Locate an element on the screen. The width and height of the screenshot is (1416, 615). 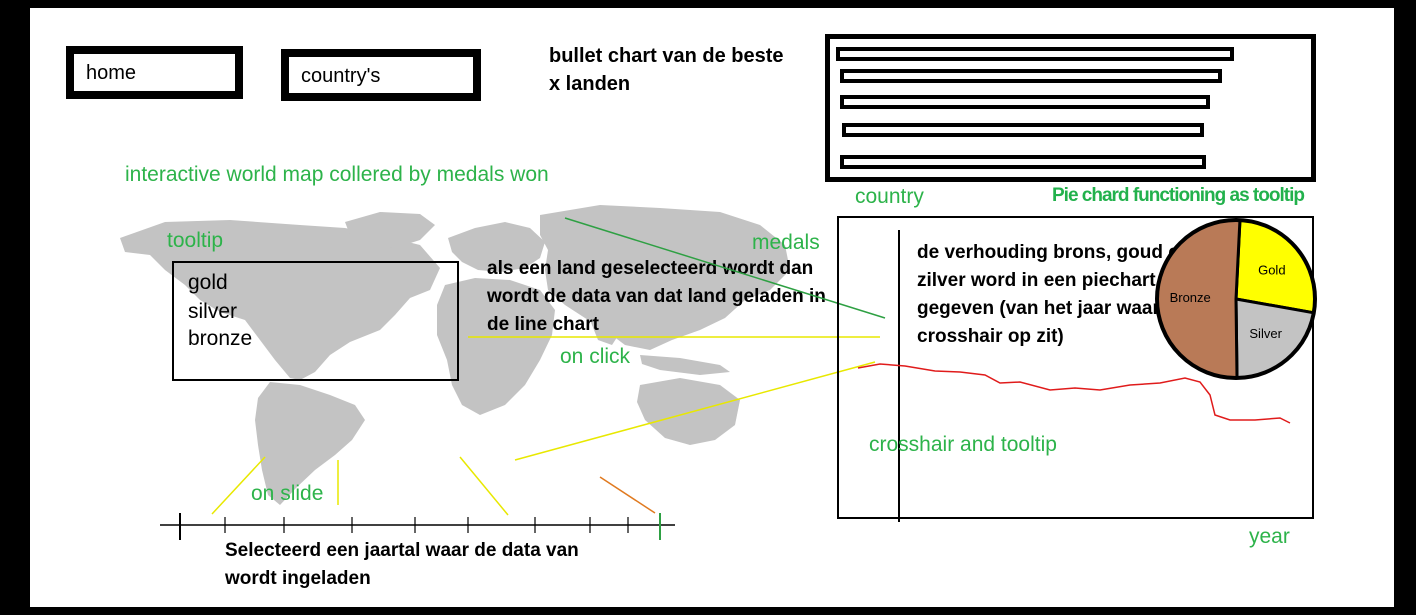
year-connector is located at coordinates (695, 411).